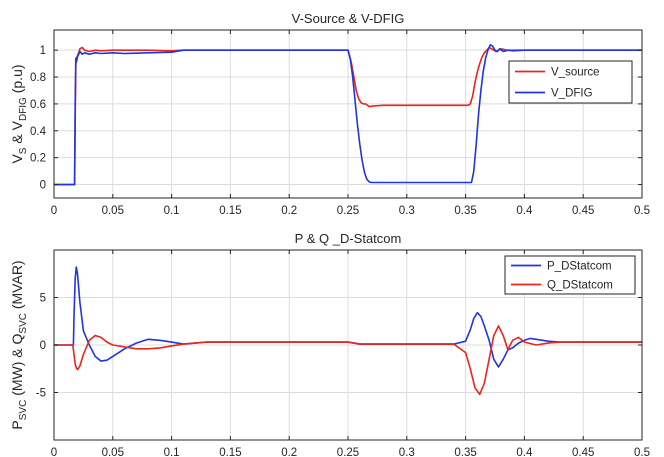 The image size is (664, 457). I want to click on legend-label: P_DStatcom, so click(579, 267).